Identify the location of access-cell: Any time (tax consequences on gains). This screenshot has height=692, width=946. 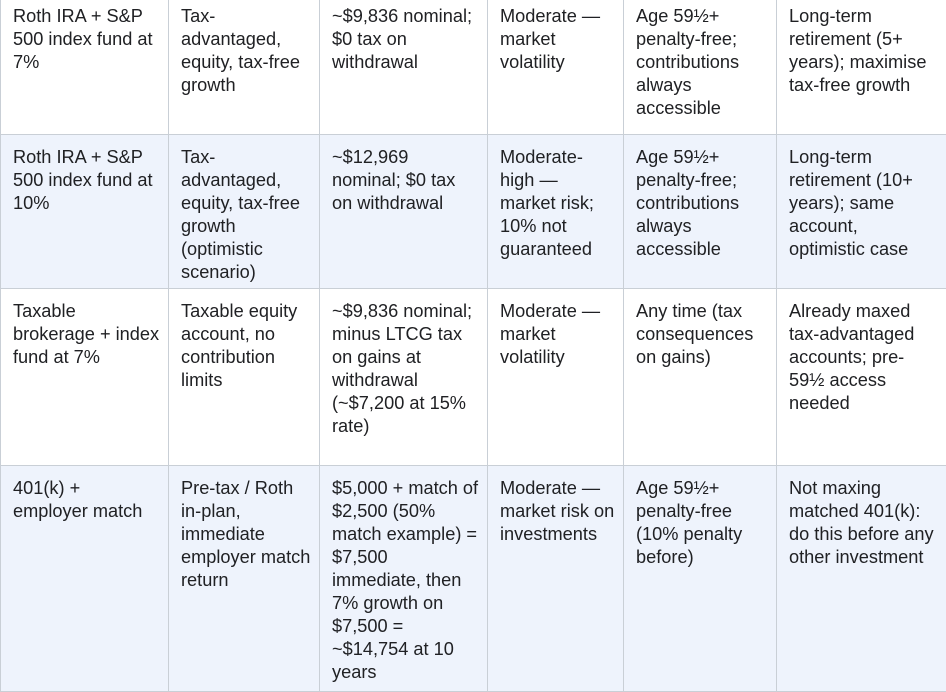
(700, 377).